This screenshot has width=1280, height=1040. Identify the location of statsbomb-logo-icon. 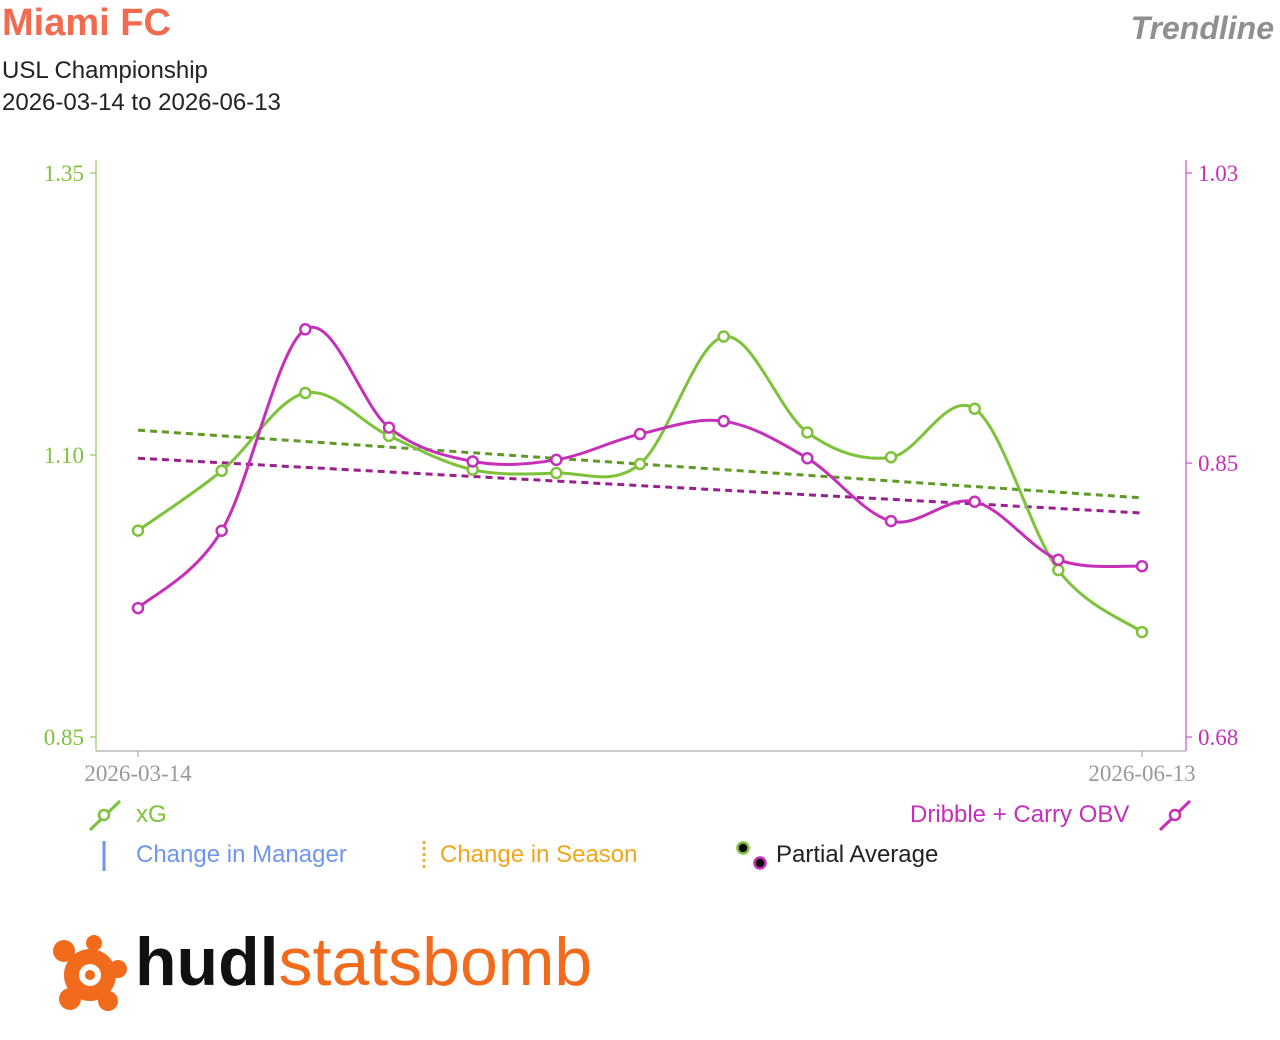
(90, 973).